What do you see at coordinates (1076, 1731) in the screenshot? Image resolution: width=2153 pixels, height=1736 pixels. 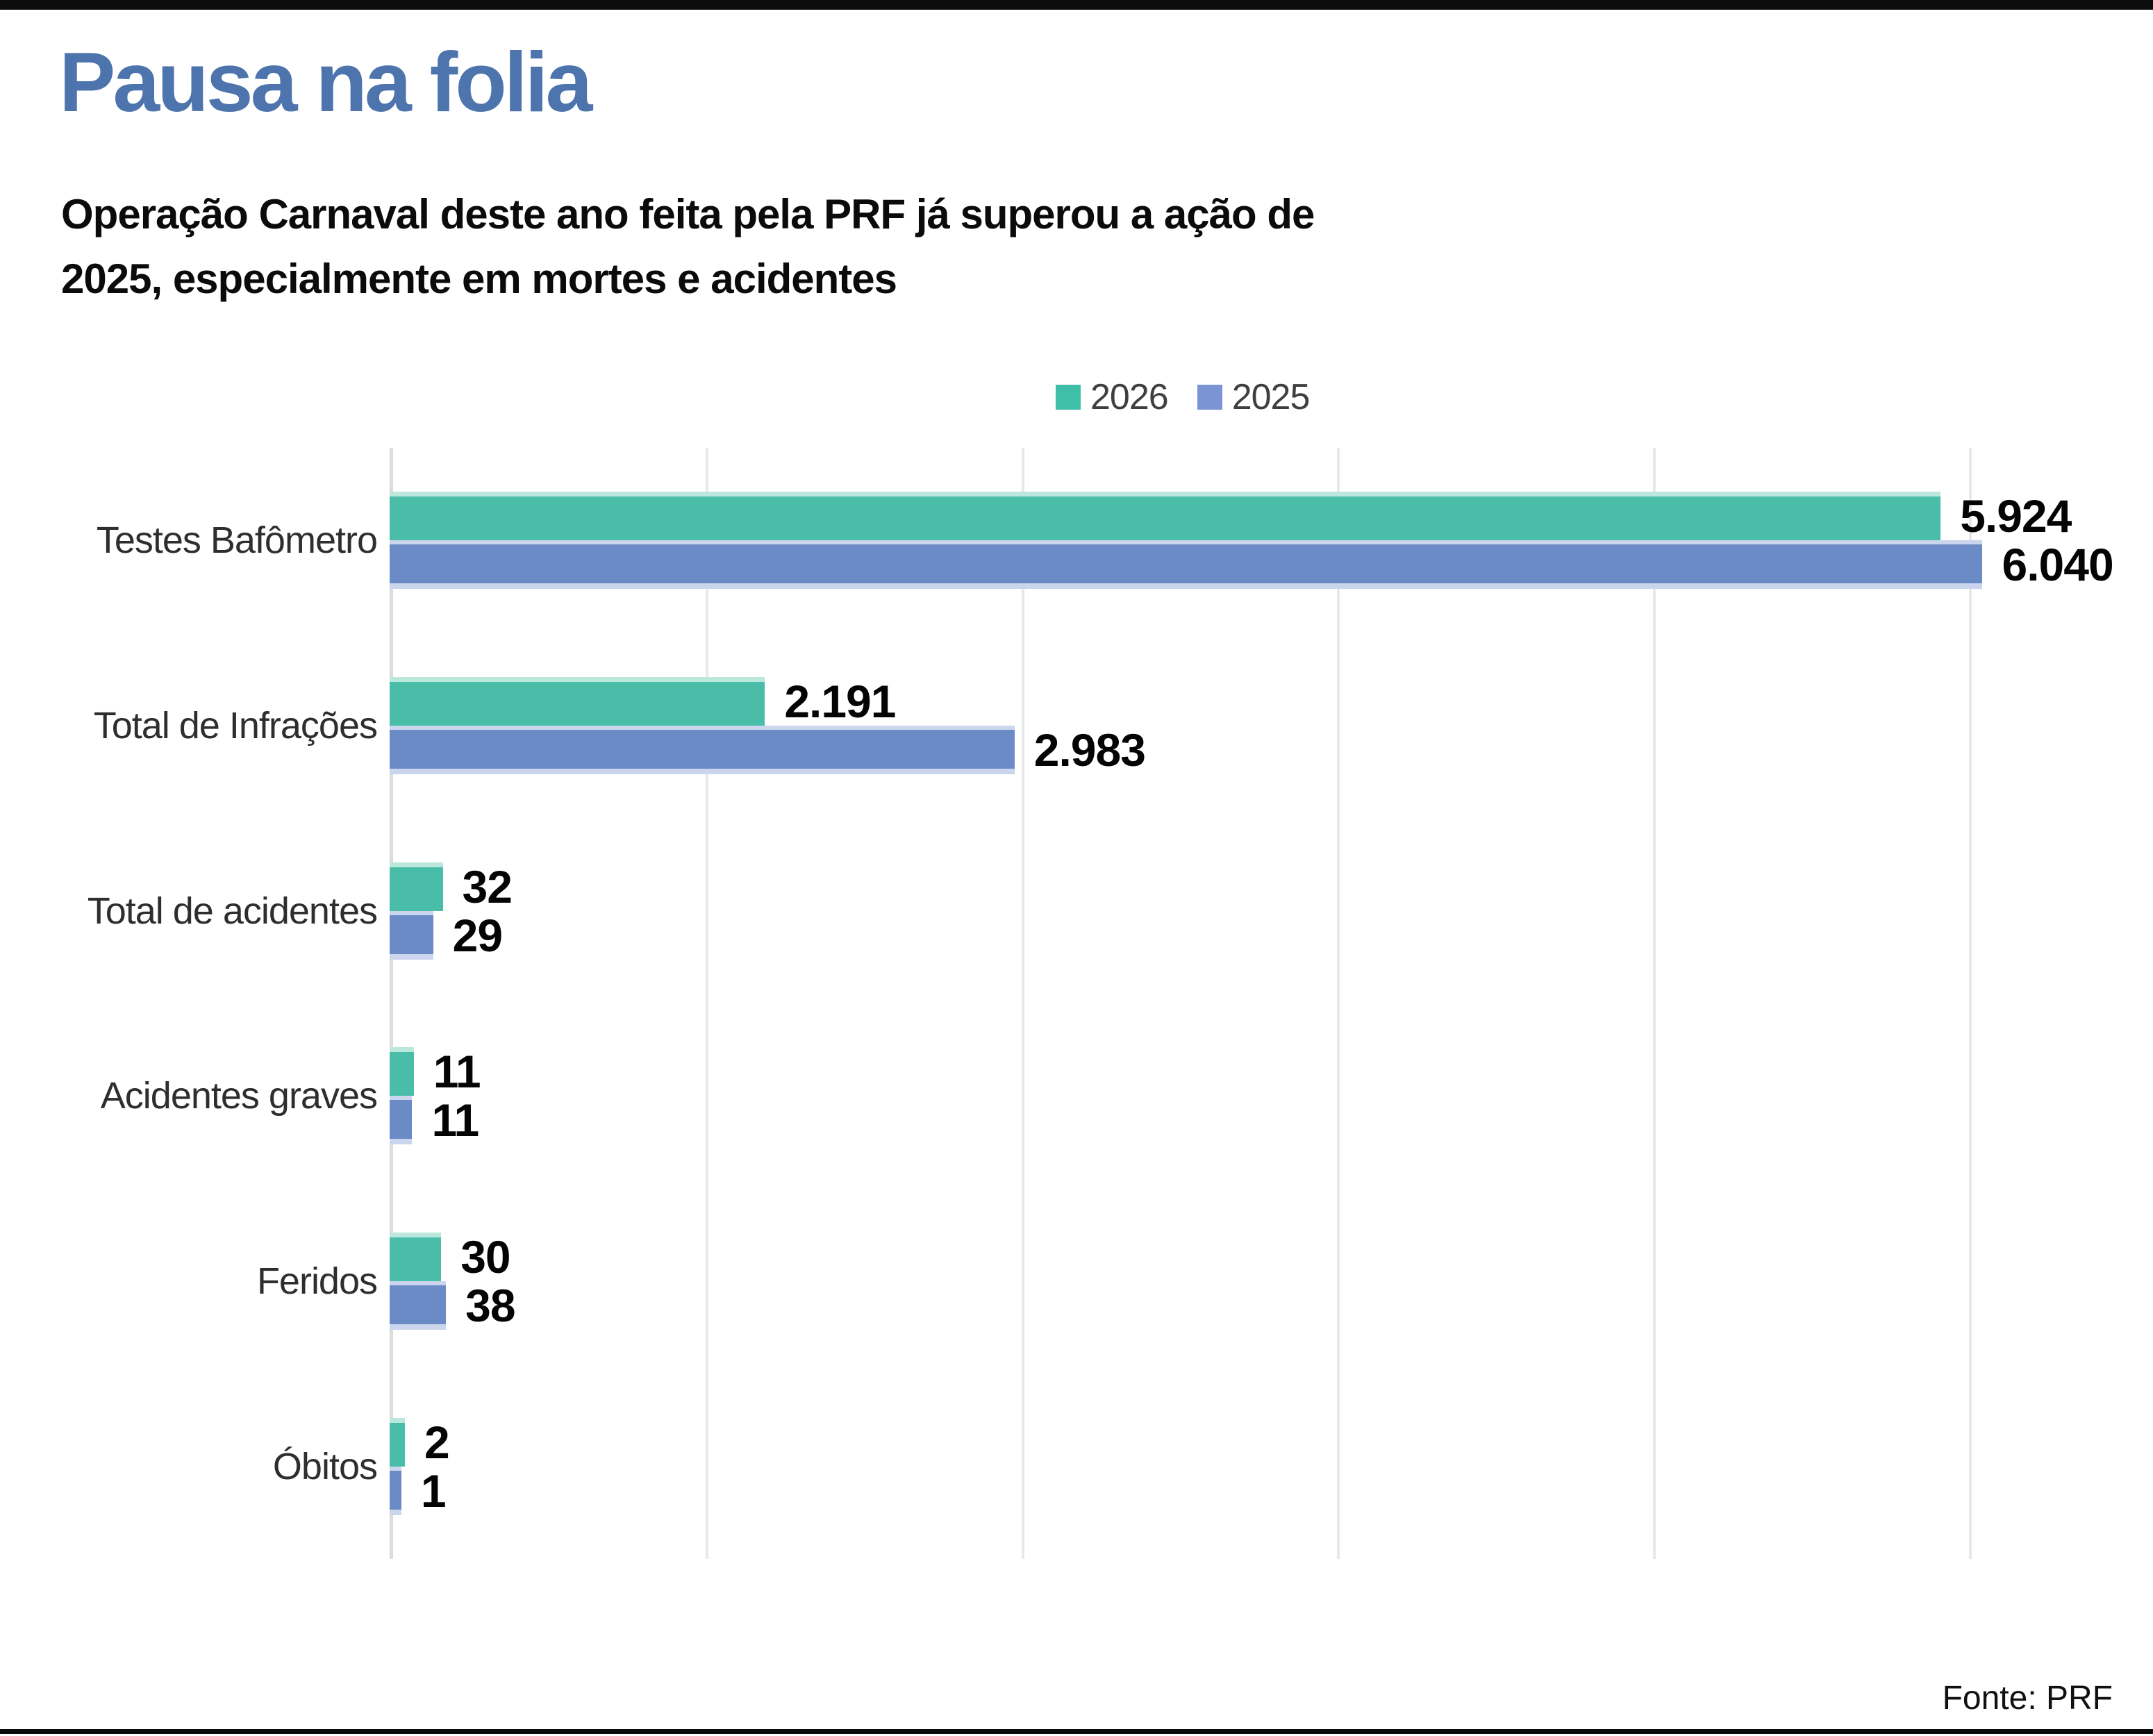 I see `bottom-rule` at bounding box center [1076, 1731].